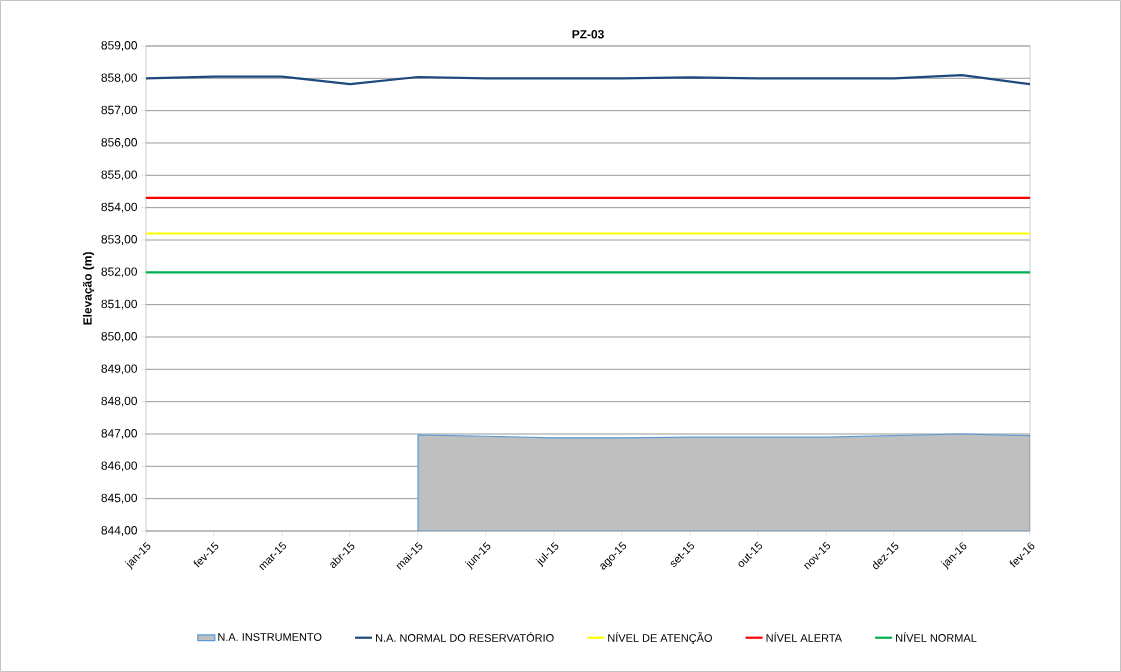  What do you see at coordinates (119, 240) in the screenshot?
I see `y-tick-label: 853,00` at bounding box center [119, 240].